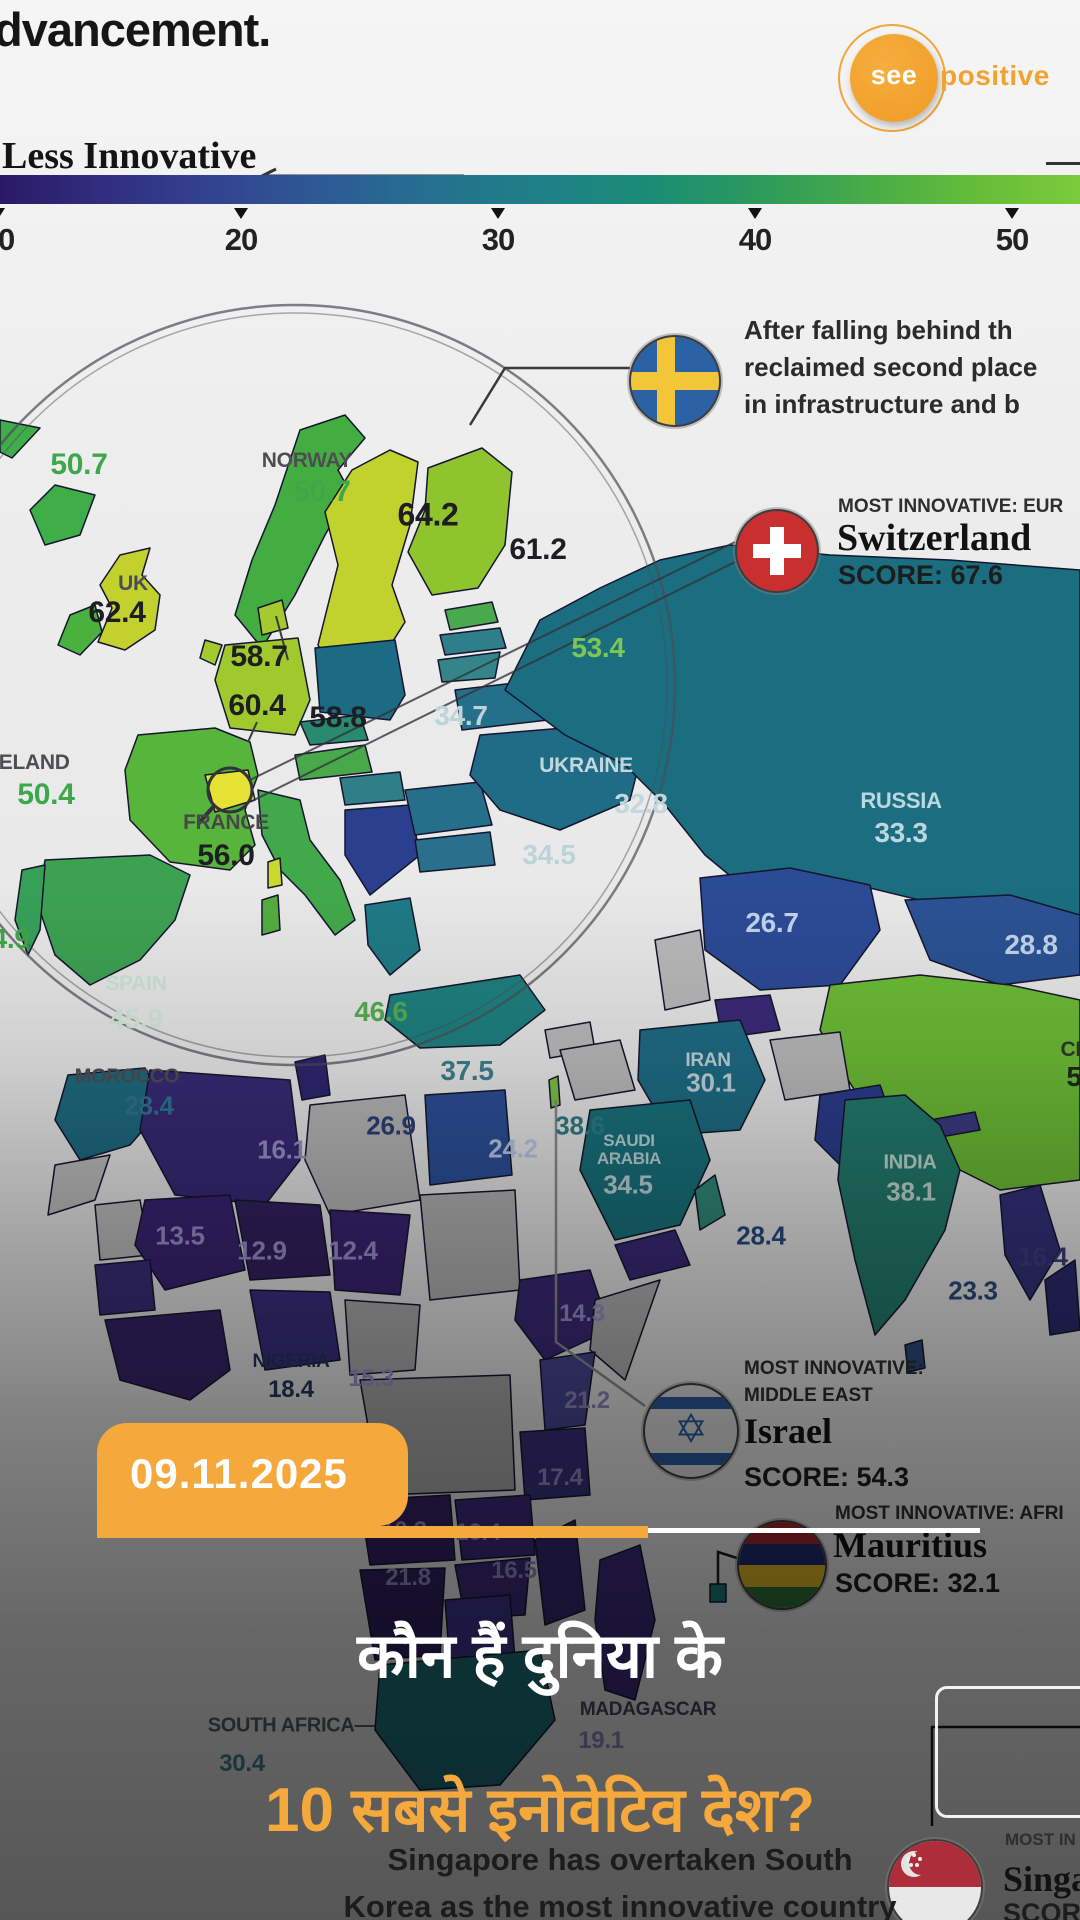  Describe the element at coordinates (262, 1250) in the screenshot. I see `country-score-label: 12.9` at that location.